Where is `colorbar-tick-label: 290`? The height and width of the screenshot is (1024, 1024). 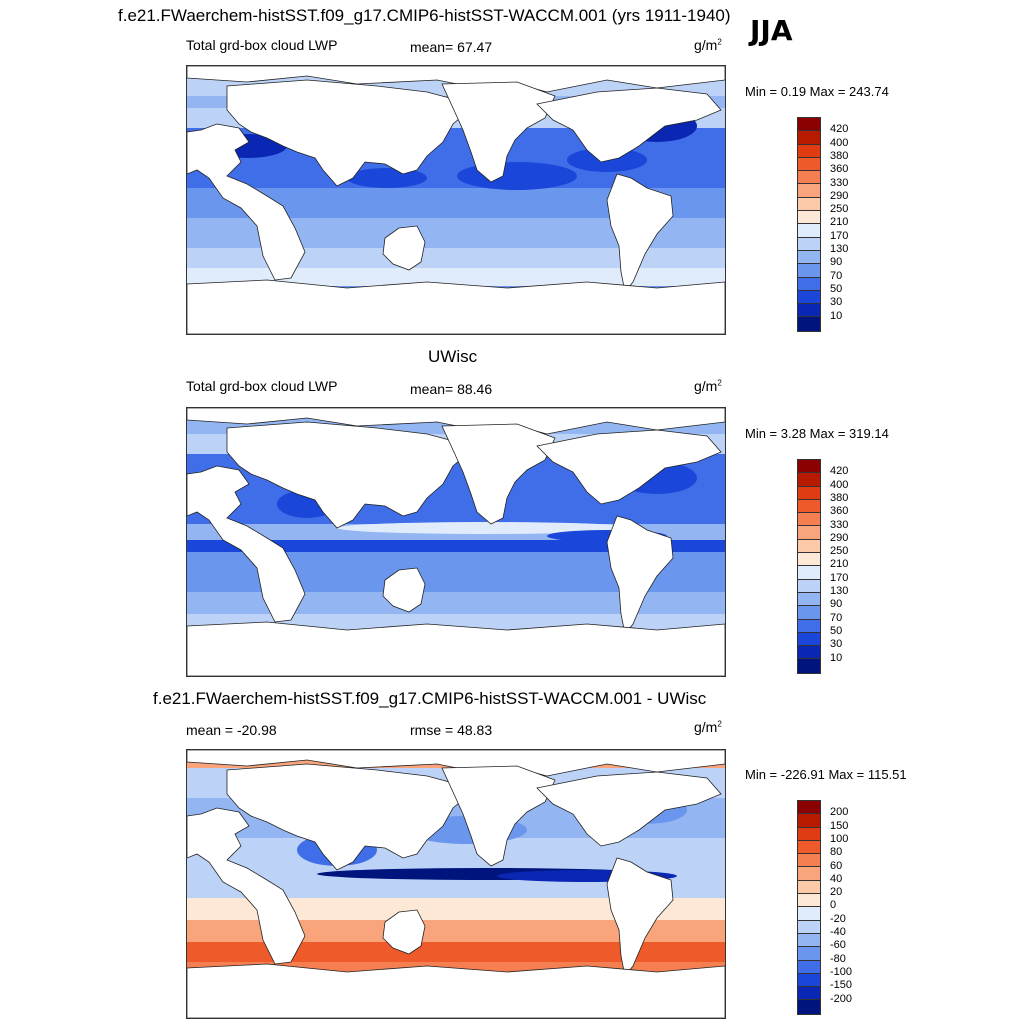 colorbar-tick-label: 290 is located at coordinates (839, 537).